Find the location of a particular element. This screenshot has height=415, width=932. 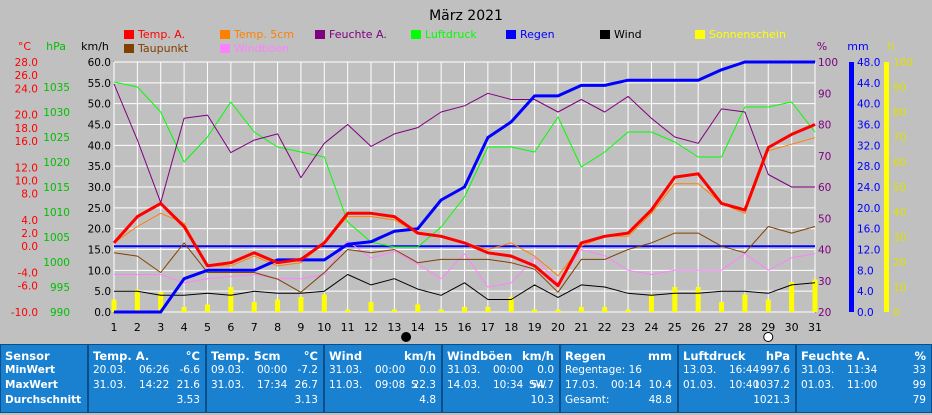

y-tick-h: 10 is located at coordinates (899, 288).